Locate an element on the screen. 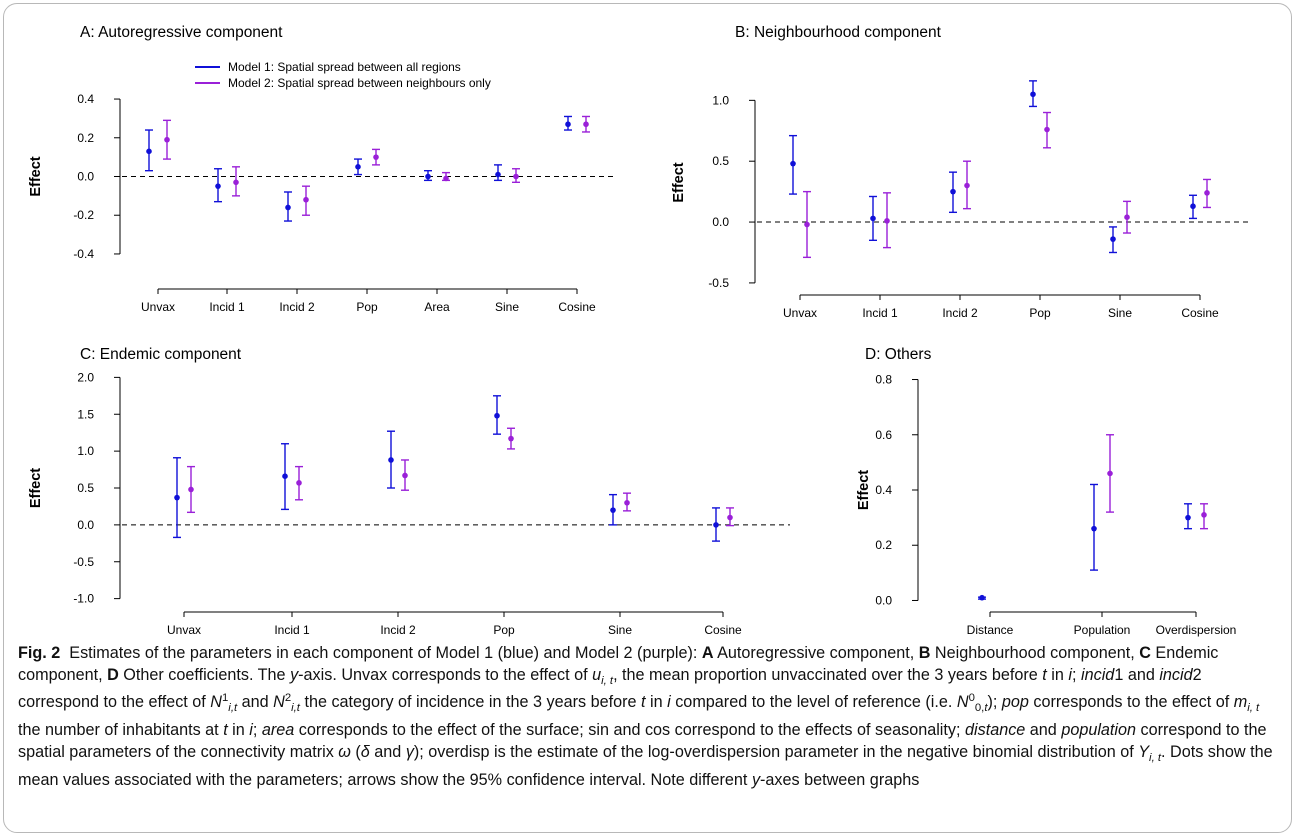 This screenshot has height=837, width=1295. panel-d-x-tick-label: Distance is located at coordinates (990, 630).